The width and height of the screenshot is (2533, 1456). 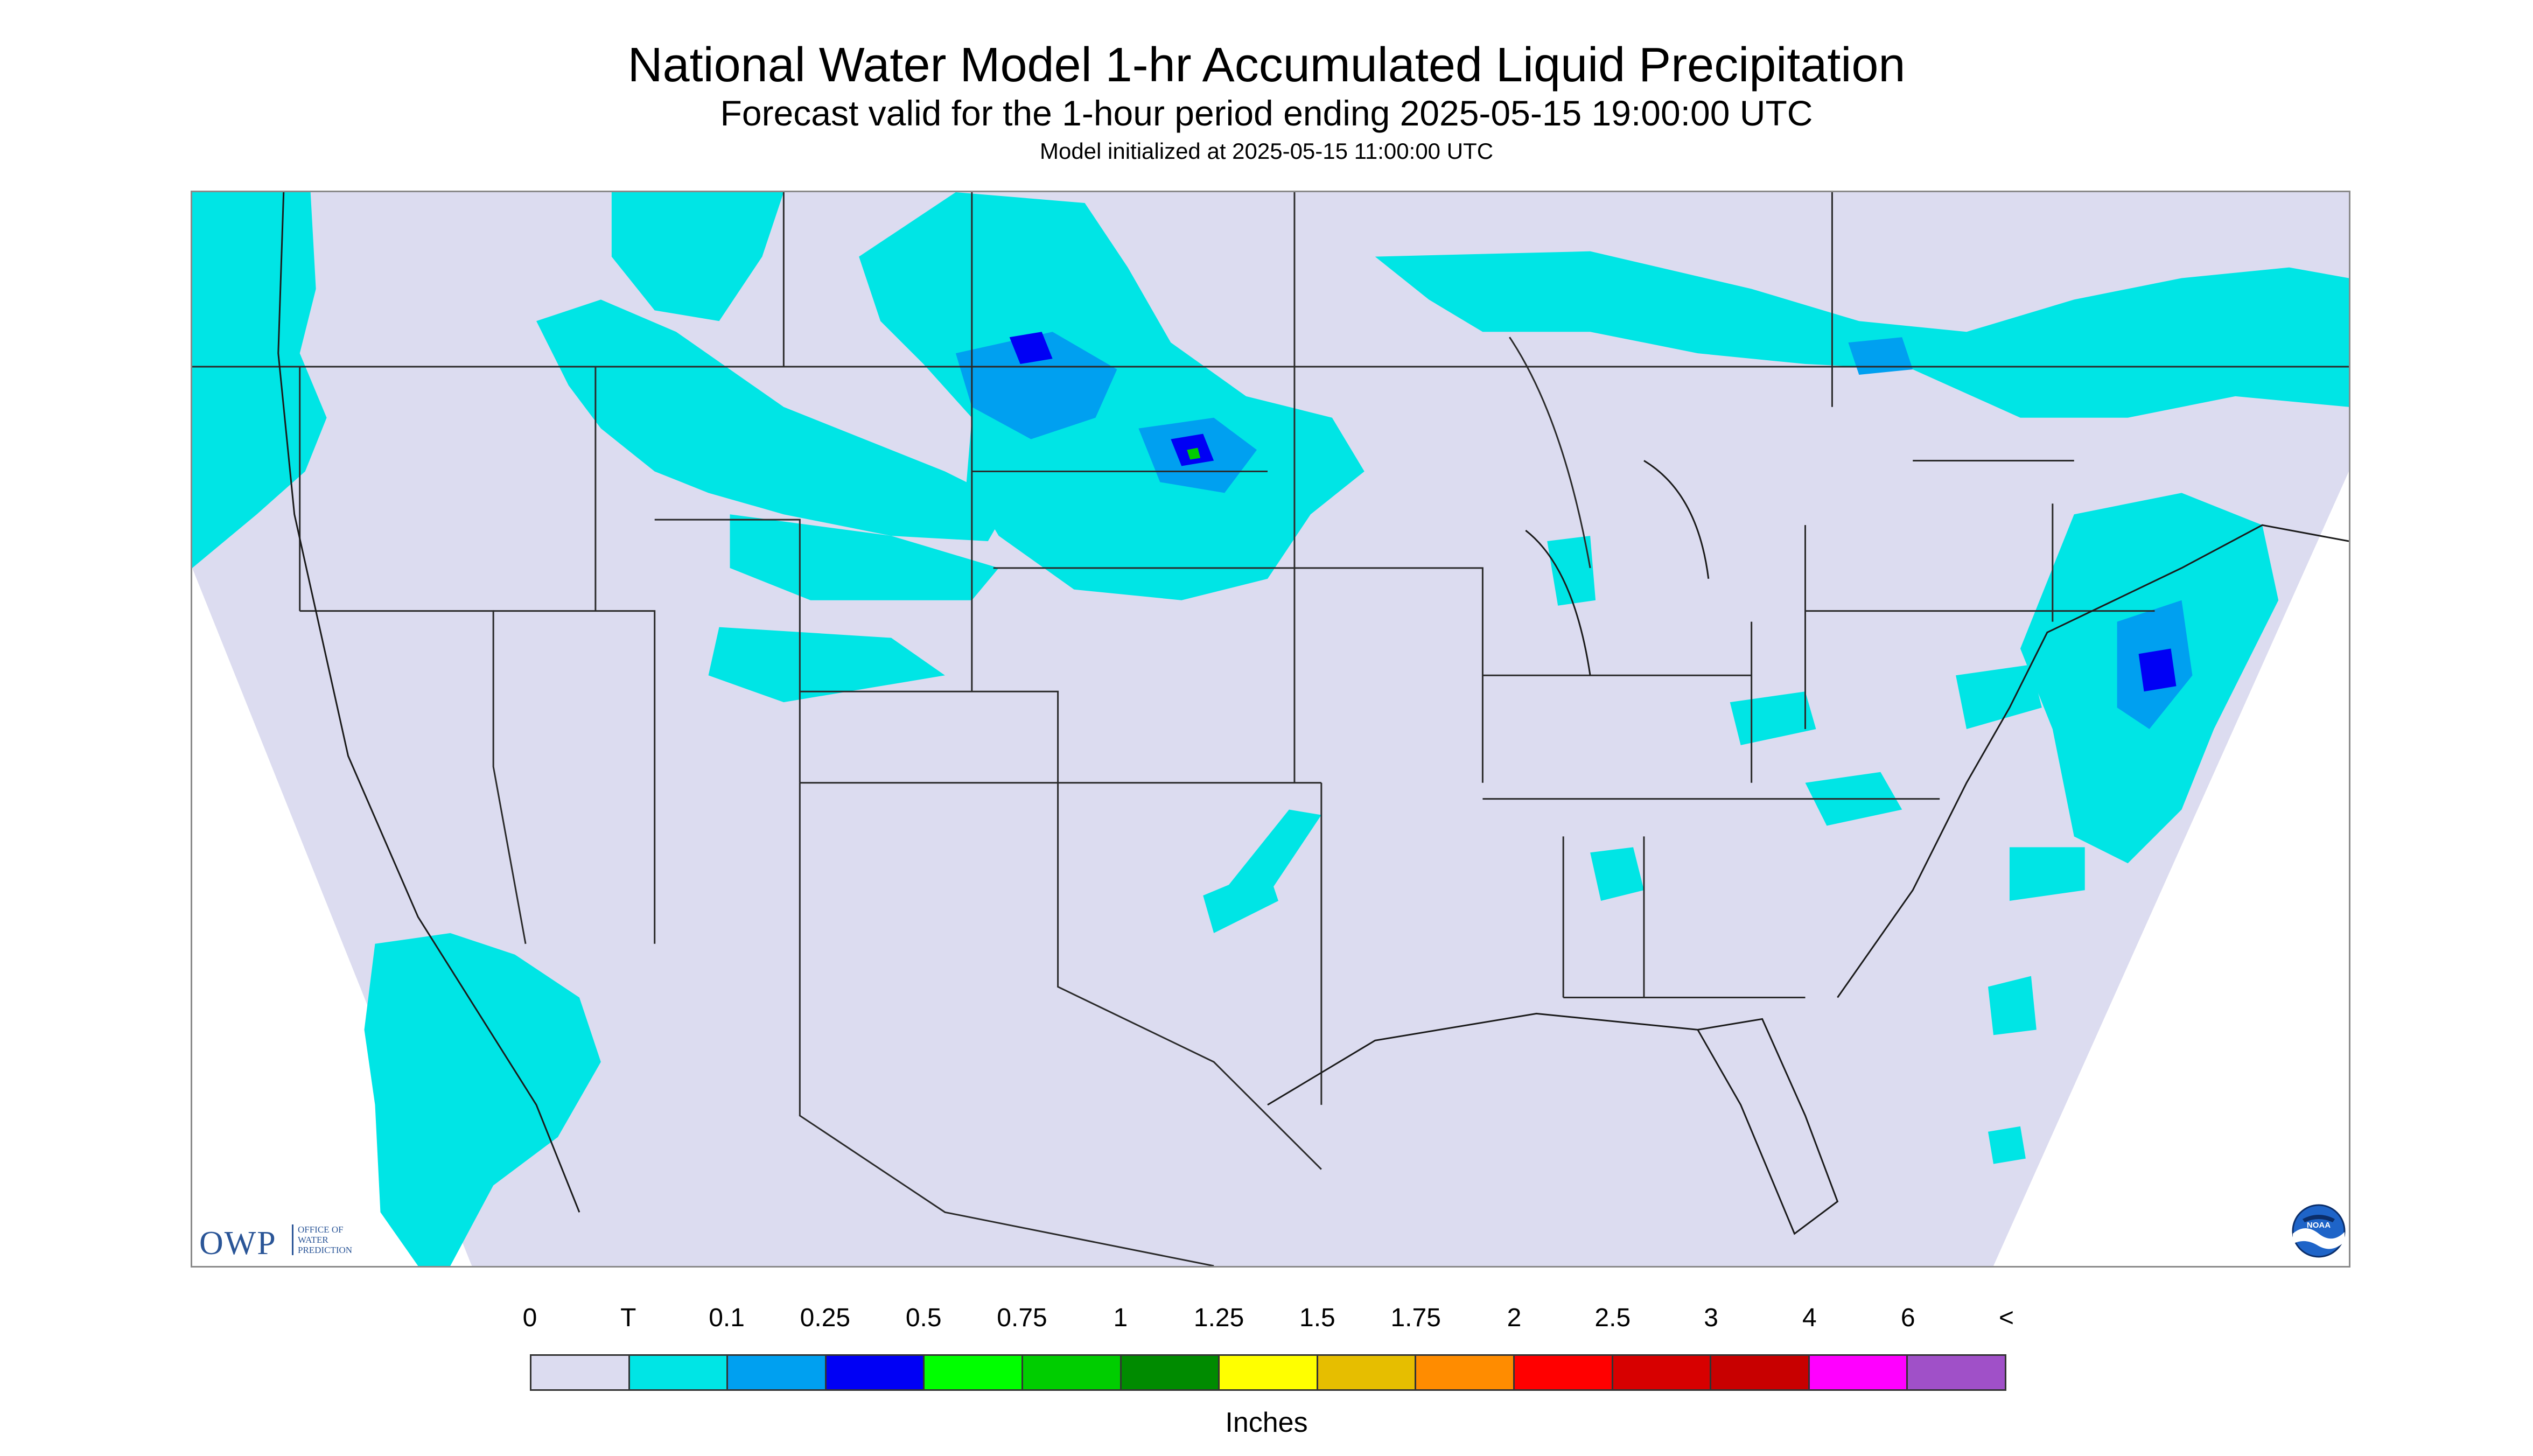 What do you see at coordinates (1711, 1318) in the screenshot?
I see `legend-label: 3` at bounding box center [1711, 1318].